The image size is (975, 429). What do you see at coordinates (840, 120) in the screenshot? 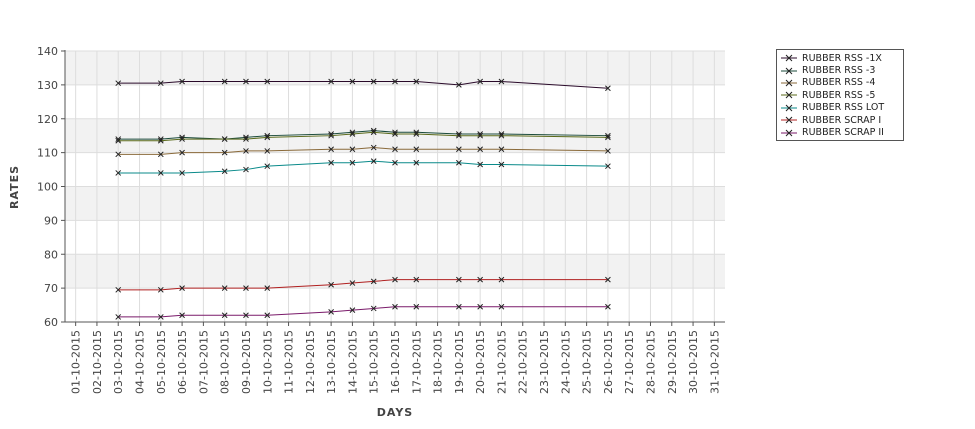
I see `legend-item: RUBBER SCRAP I` at bounding box center [840, 120].